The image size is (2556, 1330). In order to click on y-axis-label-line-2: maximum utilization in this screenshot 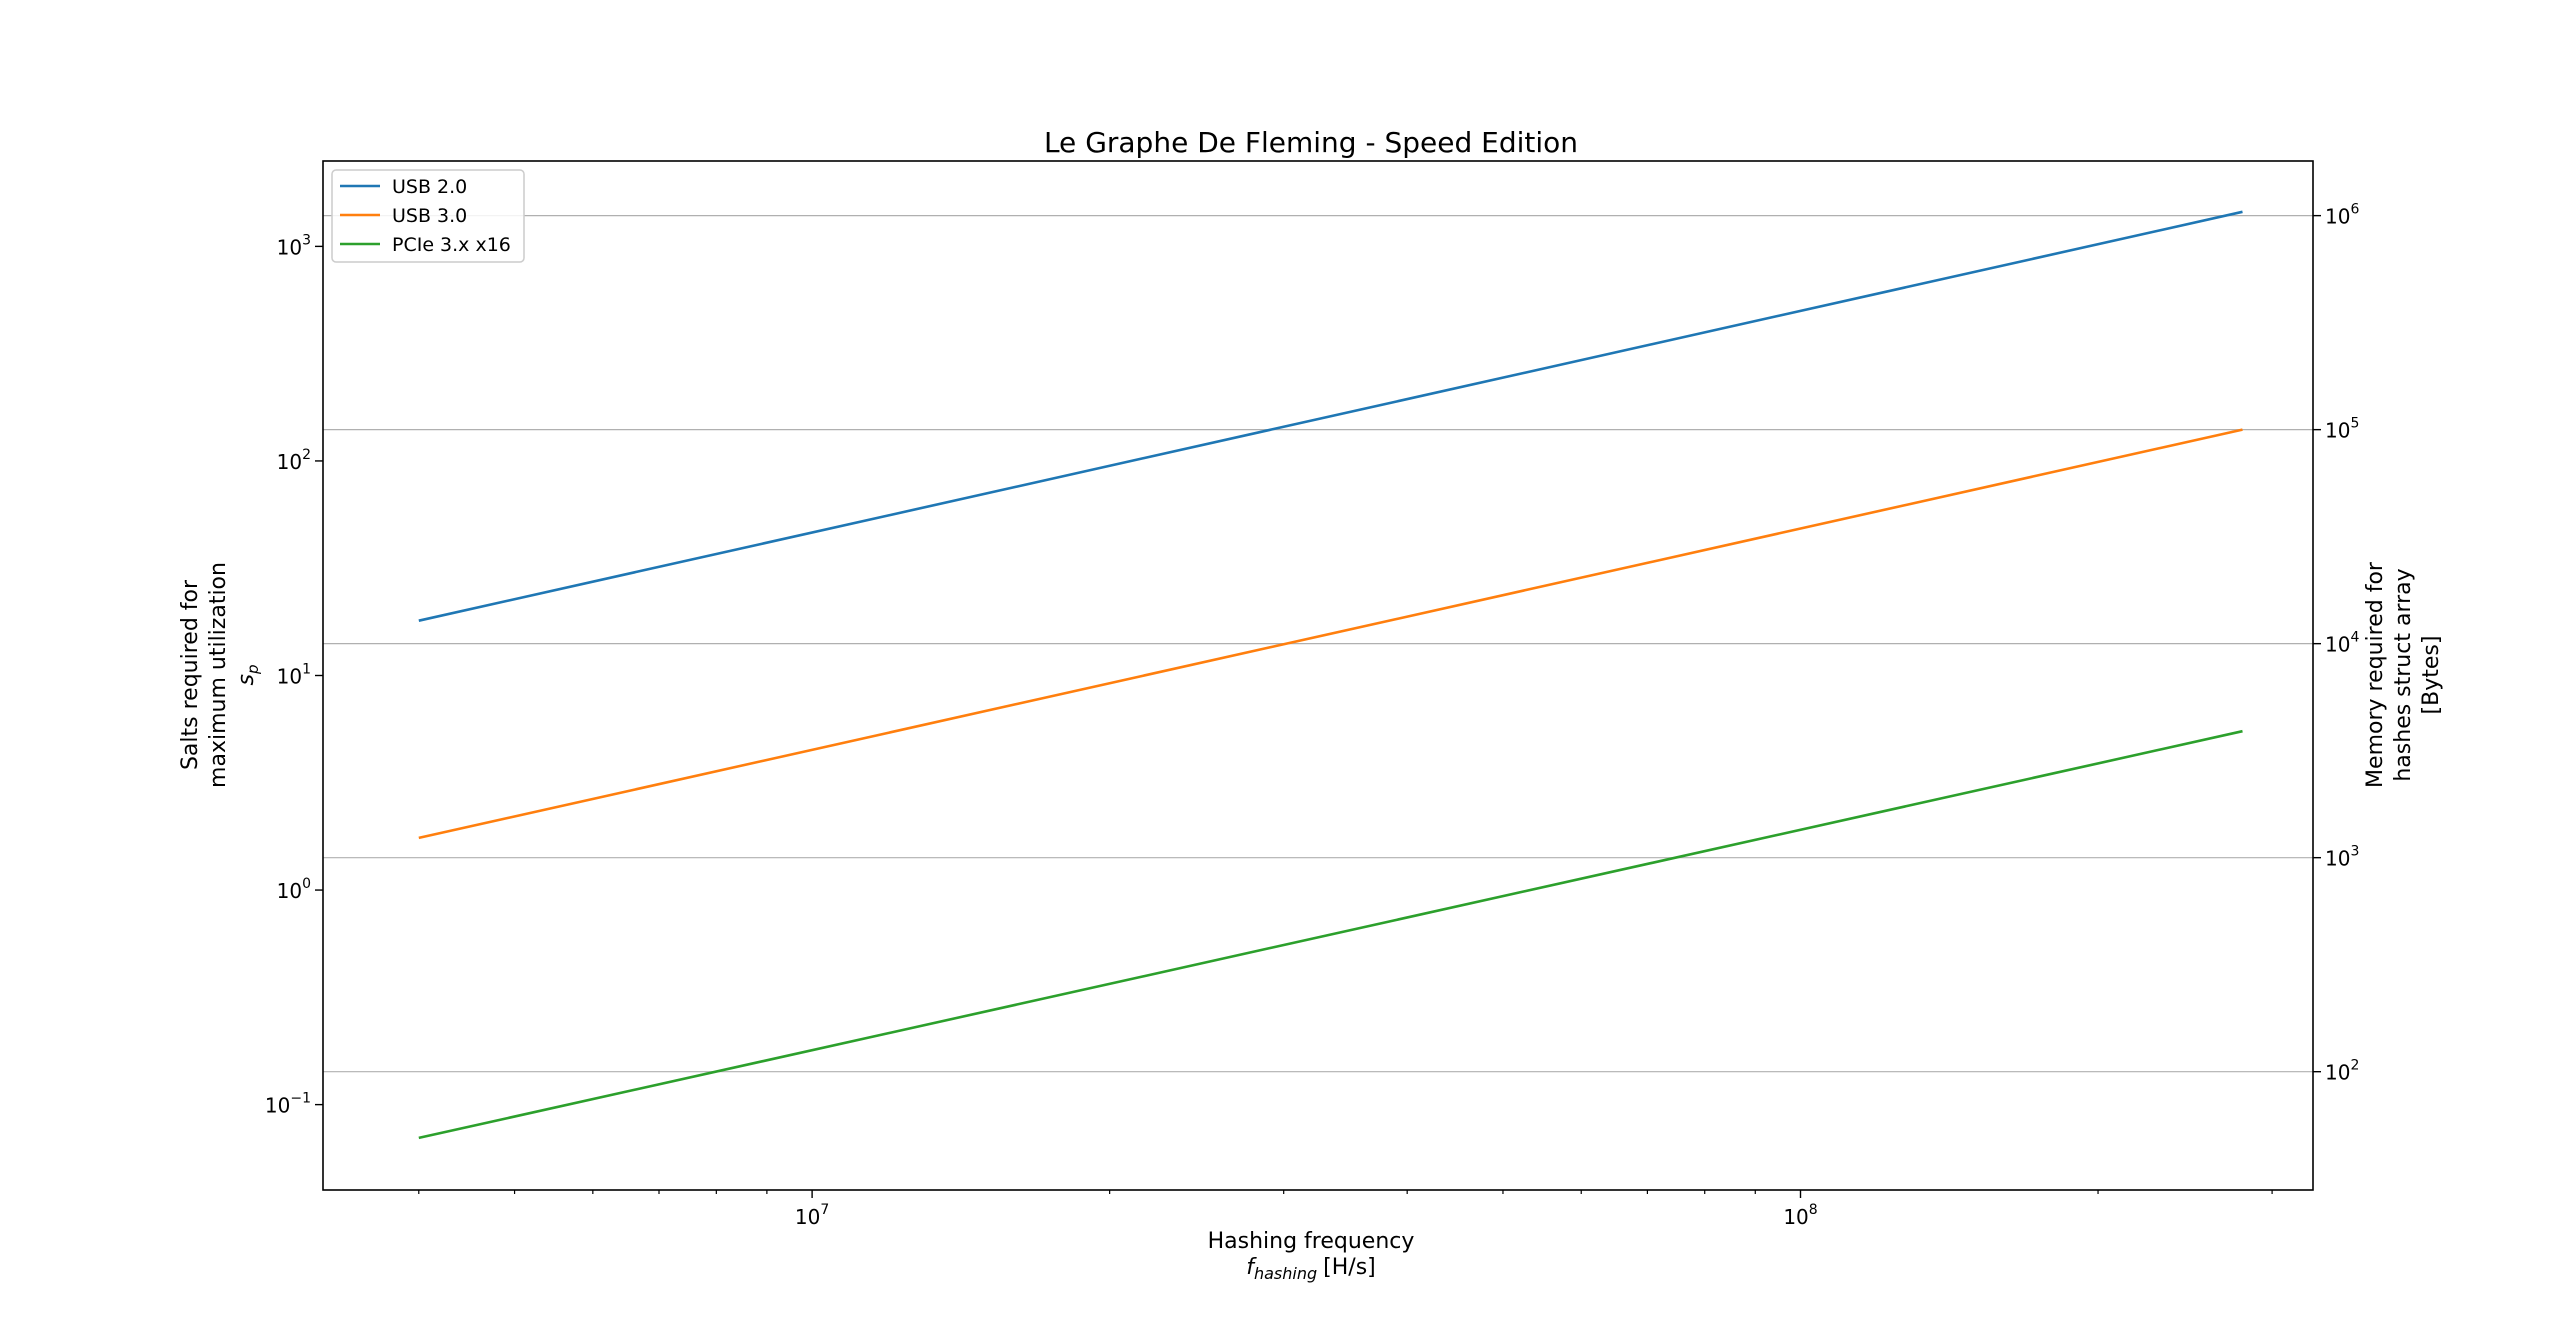, I will do `click(218, 675)`.